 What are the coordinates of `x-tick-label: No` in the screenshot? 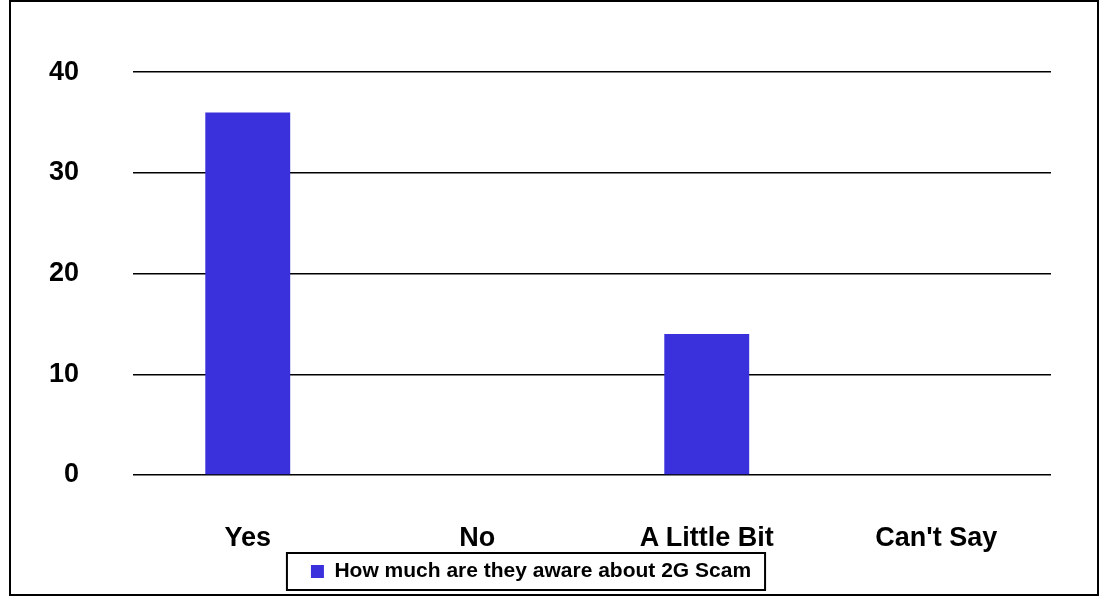 It's located at (477, 536).